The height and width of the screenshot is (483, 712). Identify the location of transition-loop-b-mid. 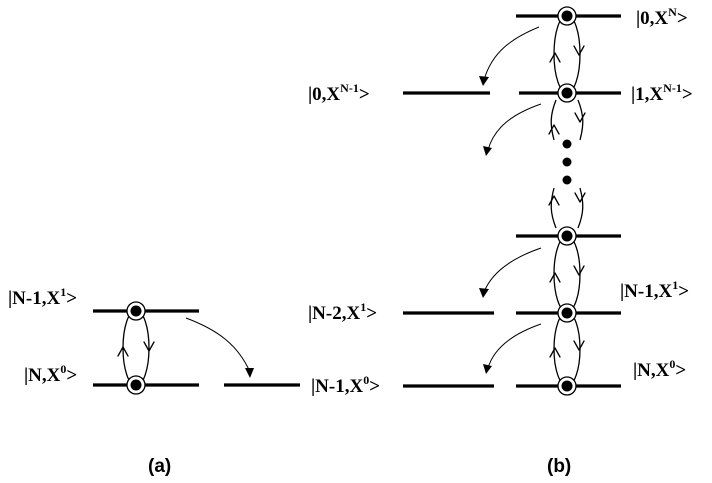
(567, 274).